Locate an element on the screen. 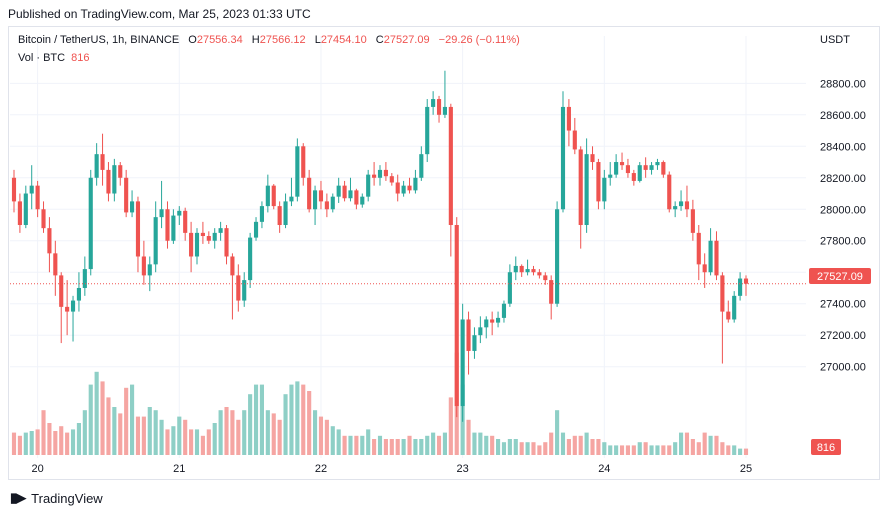 This screenshot has height=517, width=890. time-tick-label: 22 is located at coordinates (321, 469).